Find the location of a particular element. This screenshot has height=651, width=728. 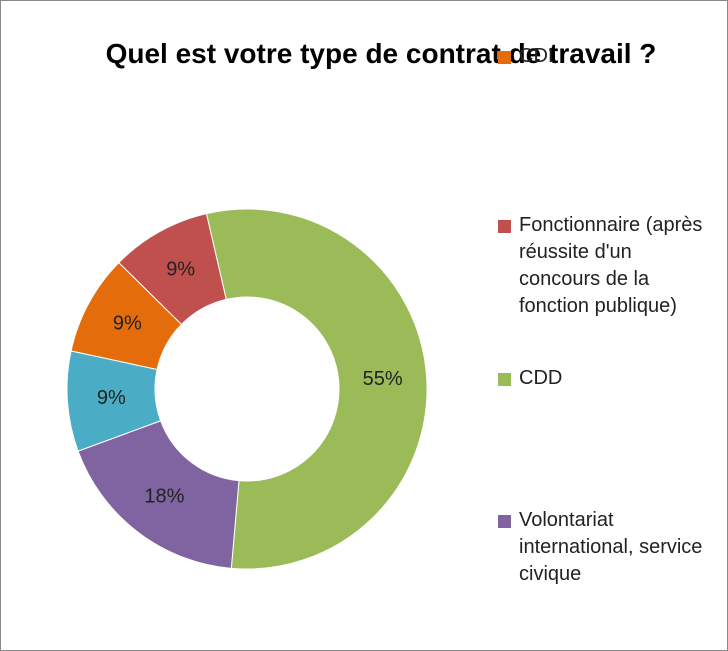

legend-label: CDI is located at coordinates (536, 56).